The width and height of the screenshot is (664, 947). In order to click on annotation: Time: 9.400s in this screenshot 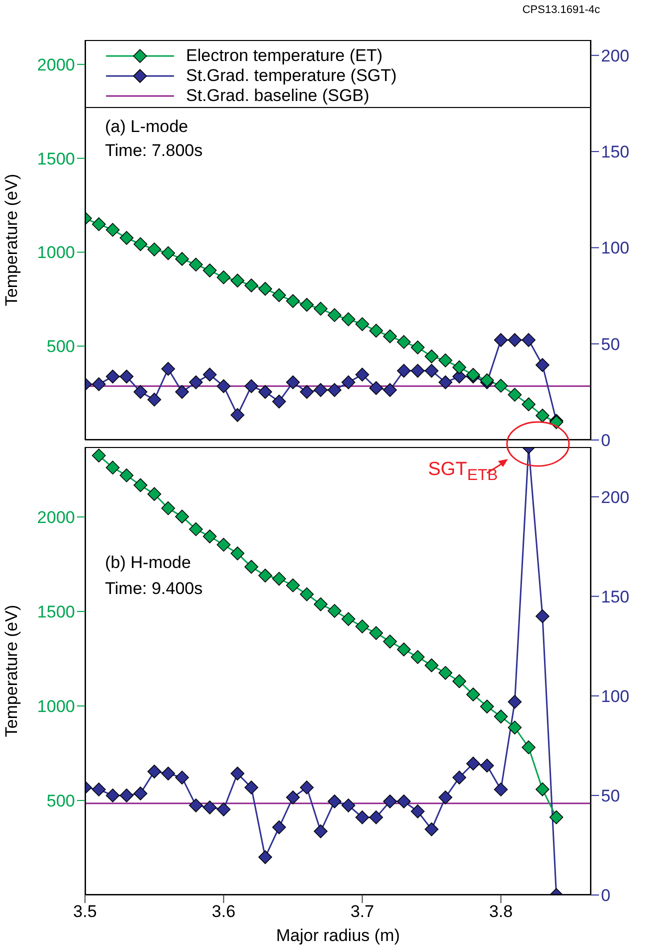, I will do `click(154, 589)`.